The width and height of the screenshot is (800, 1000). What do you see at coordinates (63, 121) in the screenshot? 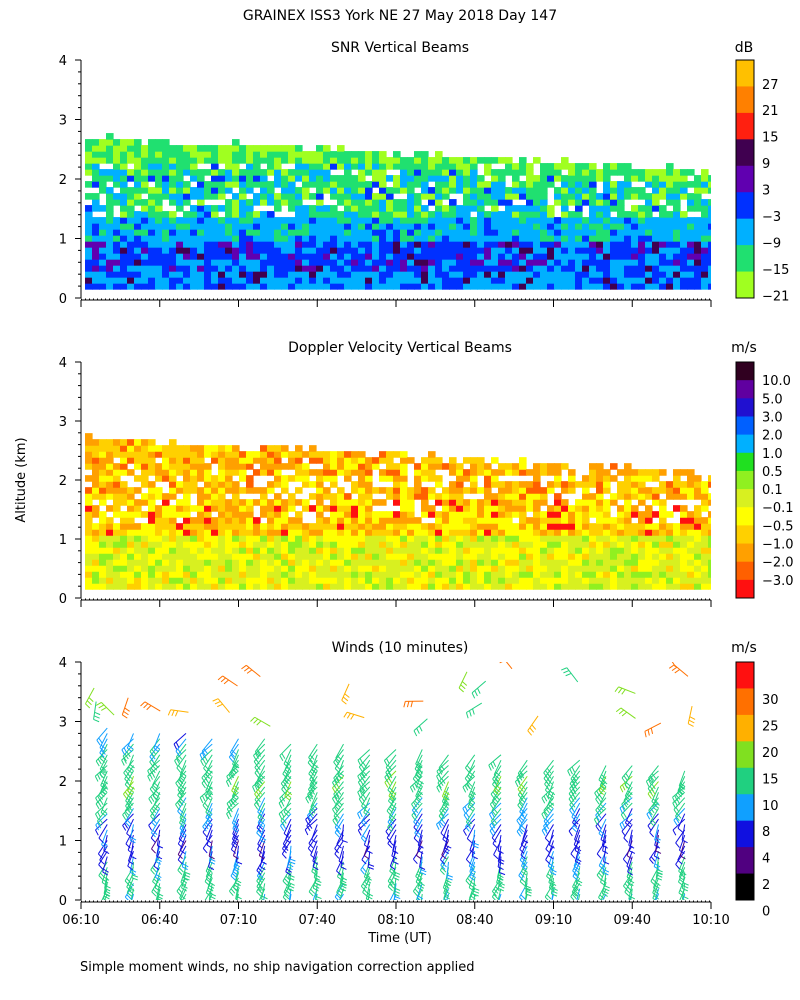
I see `y-tick-label: 3` at bounding box center [63, 121].